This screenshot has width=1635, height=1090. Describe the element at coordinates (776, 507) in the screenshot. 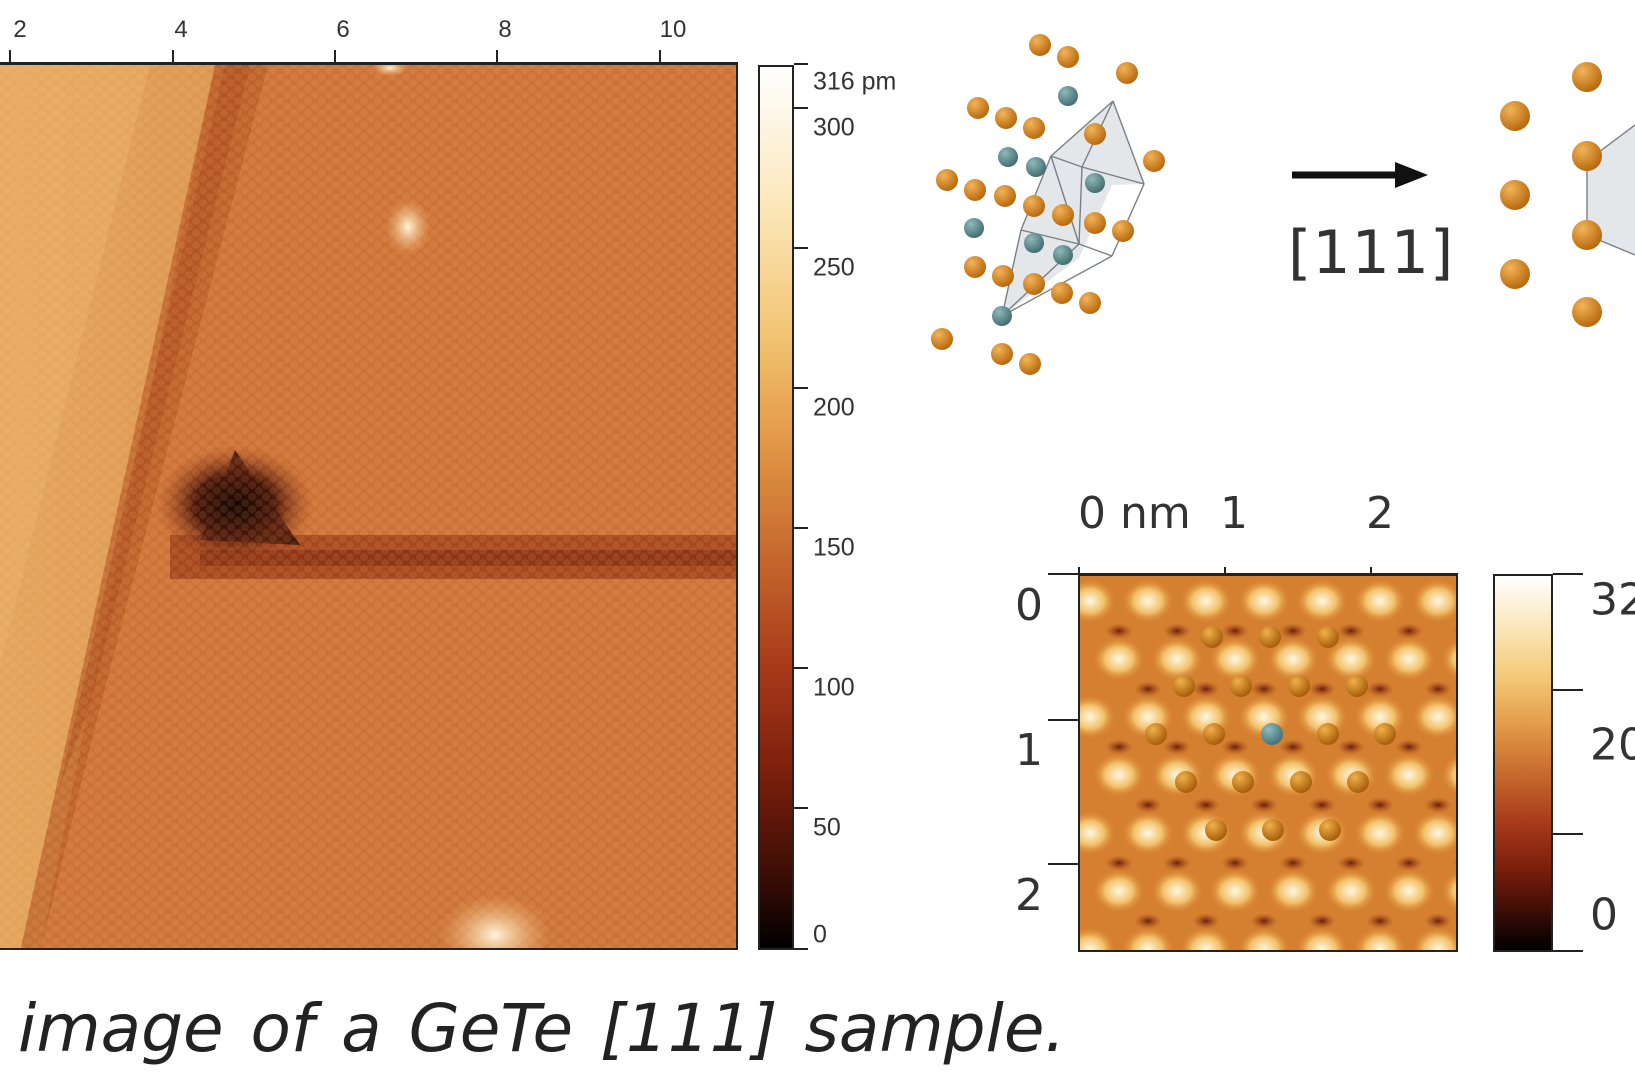

I see `height-colorbar` at that location.